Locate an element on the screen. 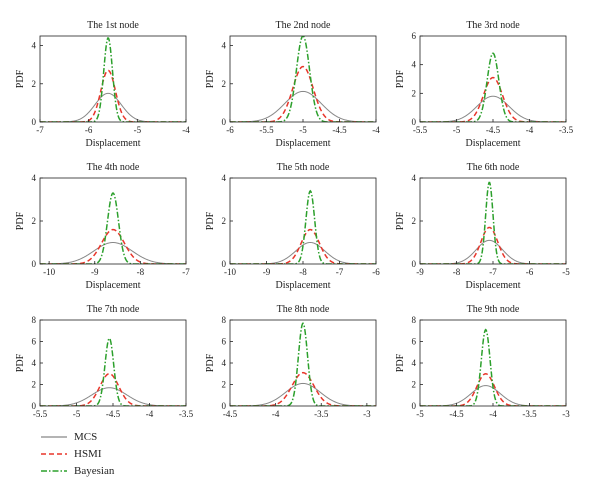 The width and height of the screenshot is (600, 500). panel-6: -9 -8 -7 -6 -5 0 2 4 The 6th node Displacement PDF is located at coordinates (482, 226).